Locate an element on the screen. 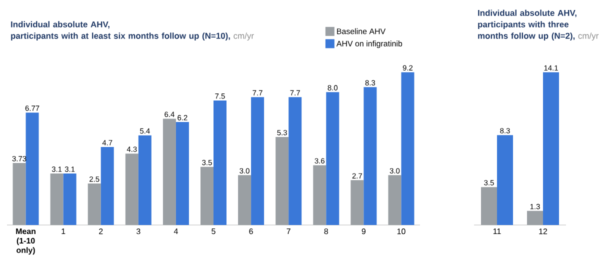 The height and width of the screenshot is (262, 599). chart-subtitle: participants with at least six months follow up (N=10), is located at coordinates (120, 36).